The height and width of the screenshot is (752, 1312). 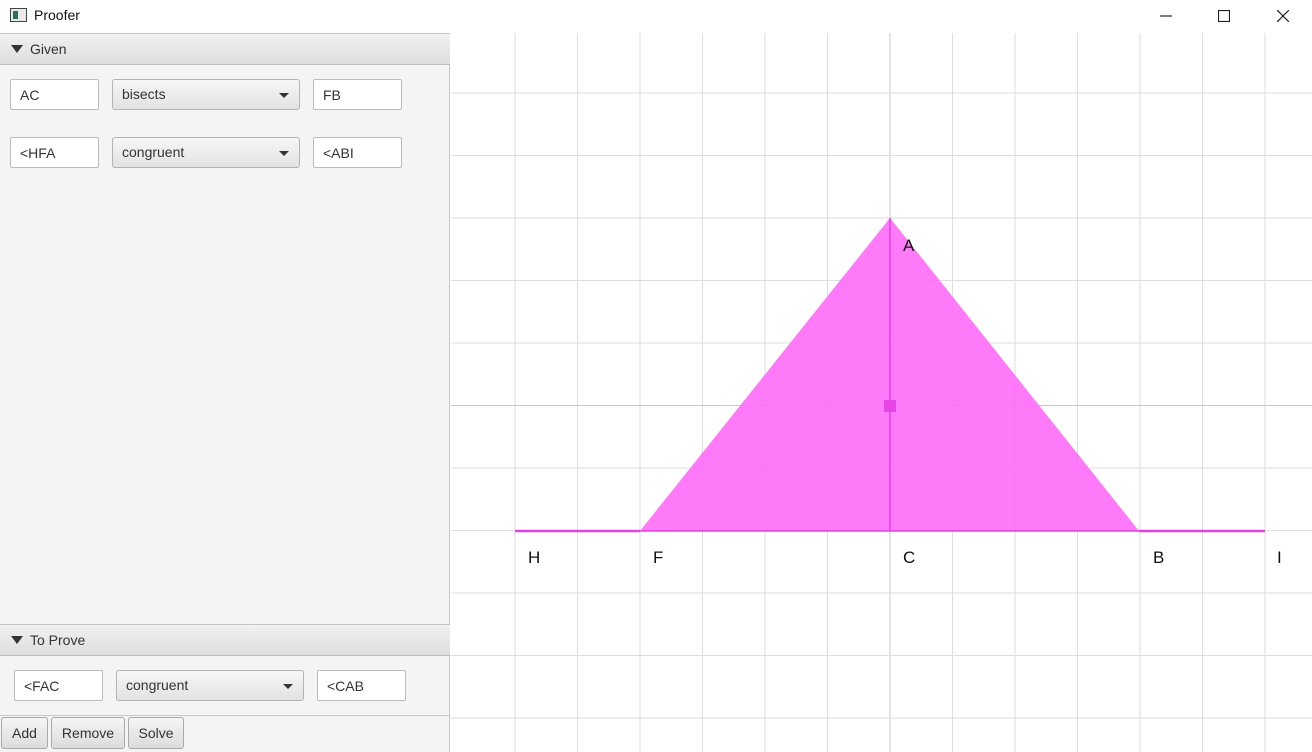 What do you see at coordinates (57, 15) in the screenshot?
I see `window-title: Proofer` at bounding box center [57, 15].